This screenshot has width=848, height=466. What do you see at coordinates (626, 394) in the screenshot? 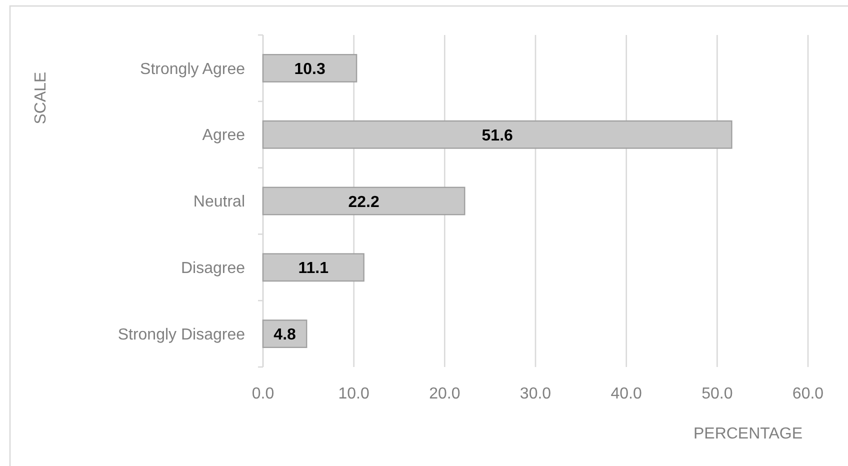
I see `x-tick-label: 40.0` at bounding box center [626, 394].